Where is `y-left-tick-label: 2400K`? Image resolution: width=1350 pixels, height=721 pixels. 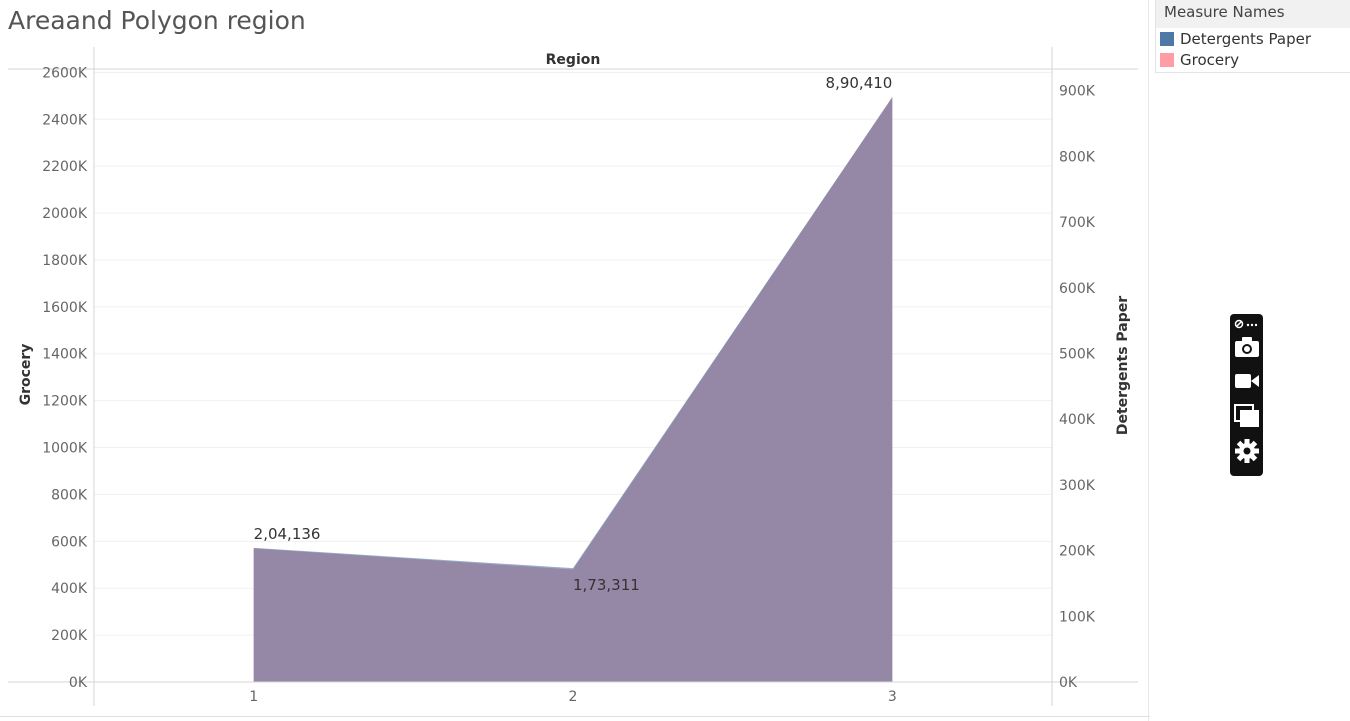 y-left-tick-label: 2400K is located at coordinates (65, 120).